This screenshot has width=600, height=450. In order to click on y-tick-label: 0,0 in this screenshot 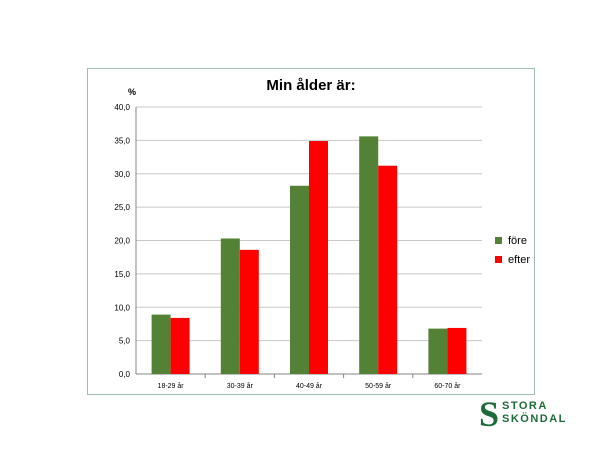, I will do `click(125, 374)`.